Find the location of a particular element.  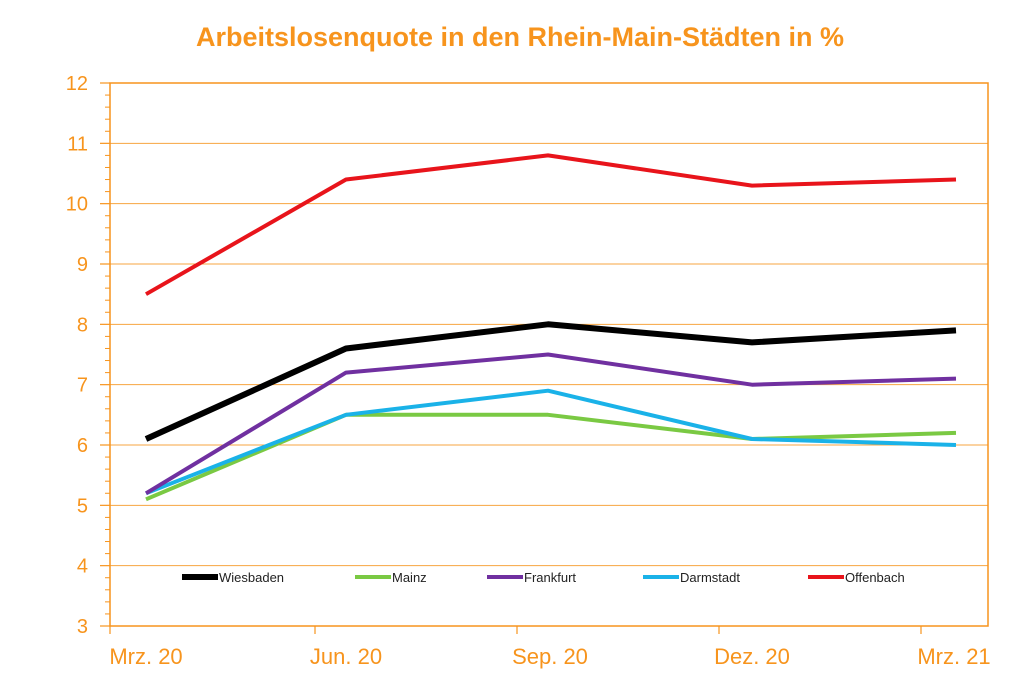

x-tick-label: Mrz. 20 is located at coordinates (145, 656).